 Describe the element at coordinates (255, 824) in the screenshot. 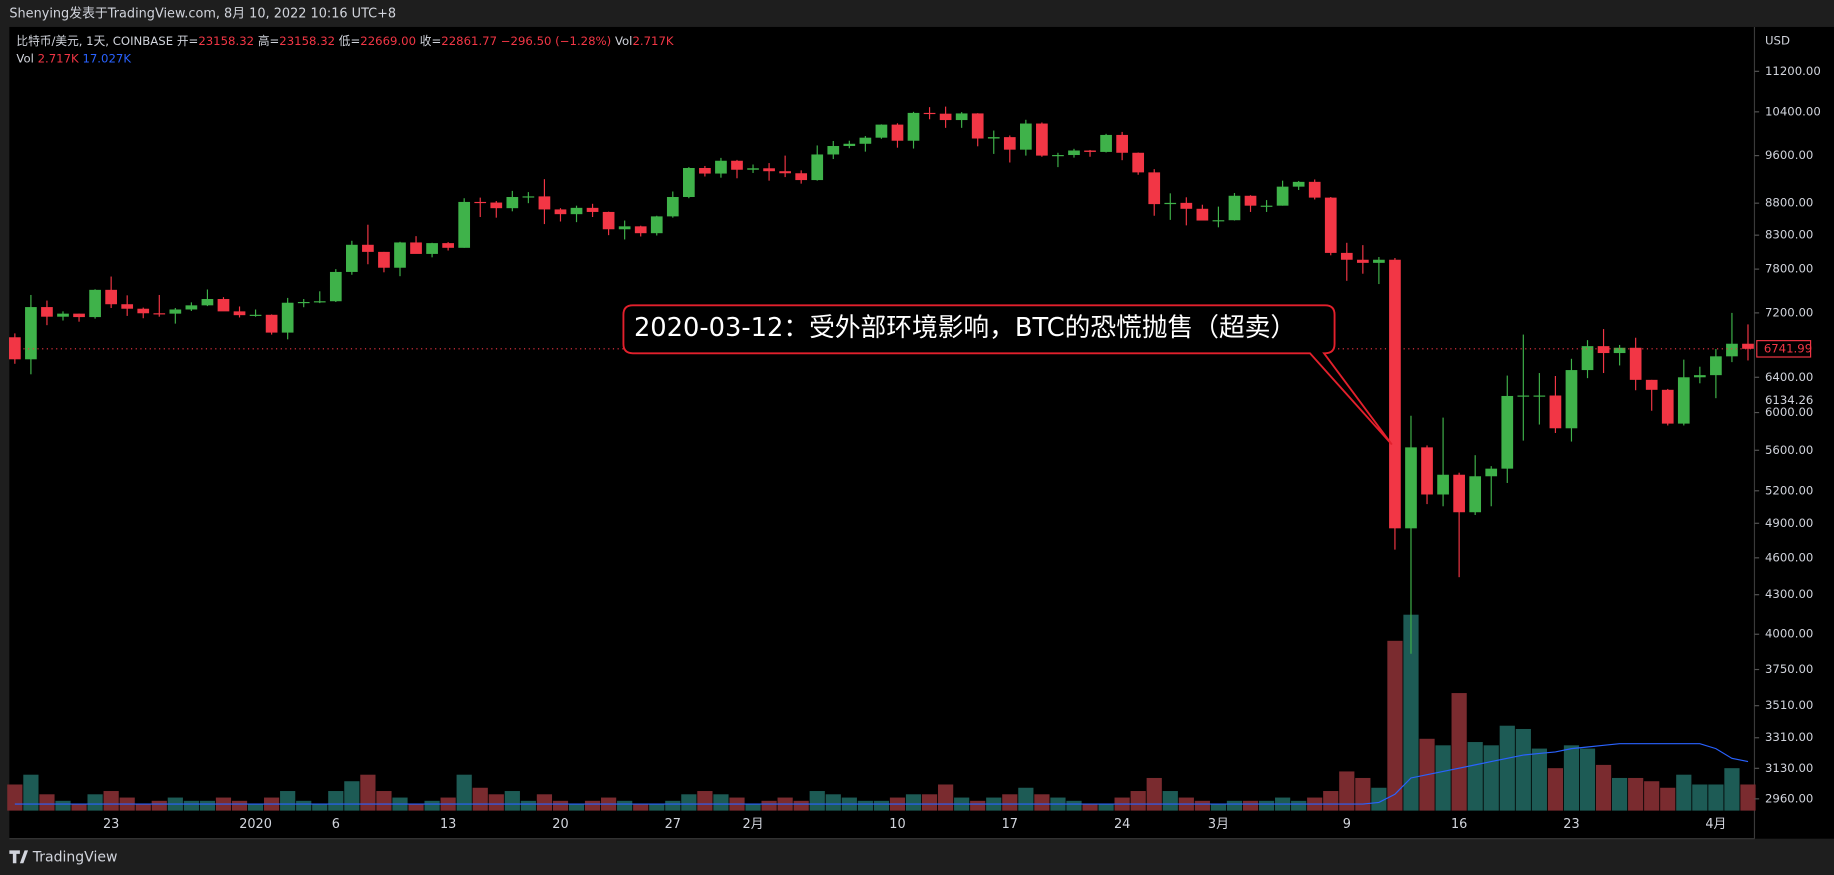

I see `x-tick-label: 2020` at that location.